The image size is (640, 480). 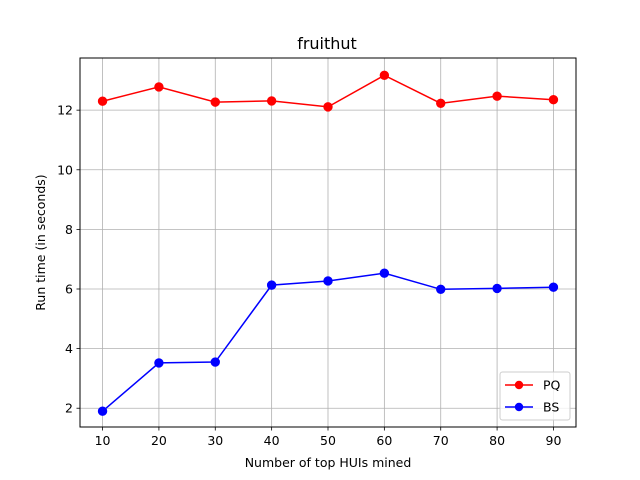 I want to click on series-pq, so click(x=328, y=91).